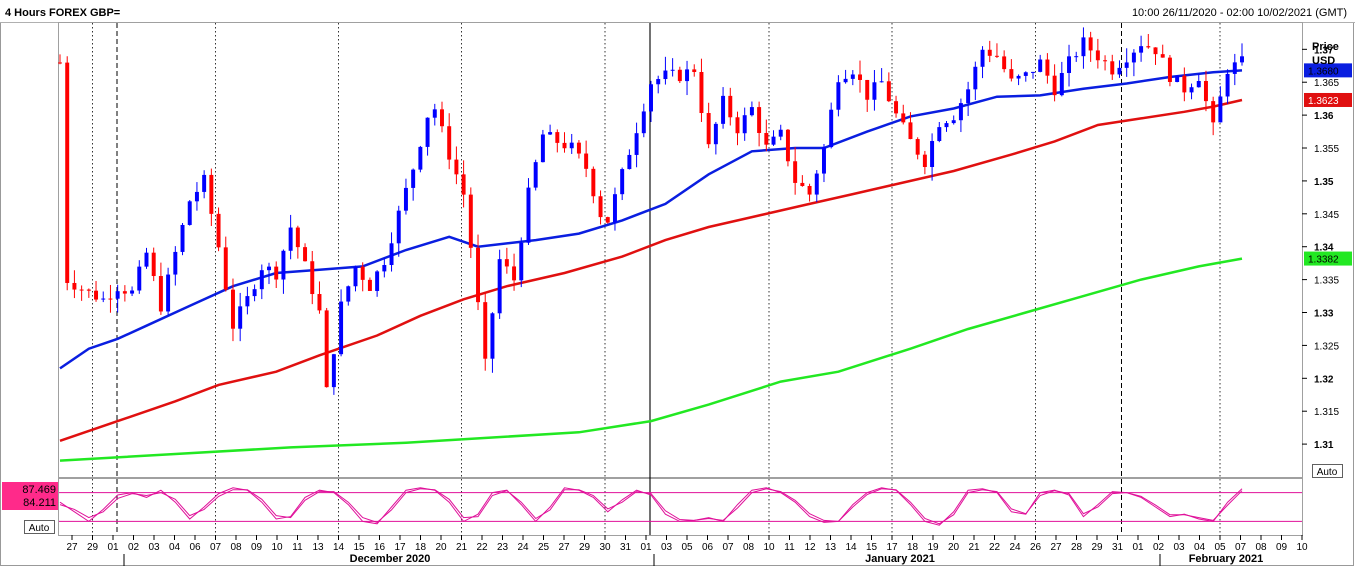  I want to click on time-tick-label: 17, so click(400, 547).